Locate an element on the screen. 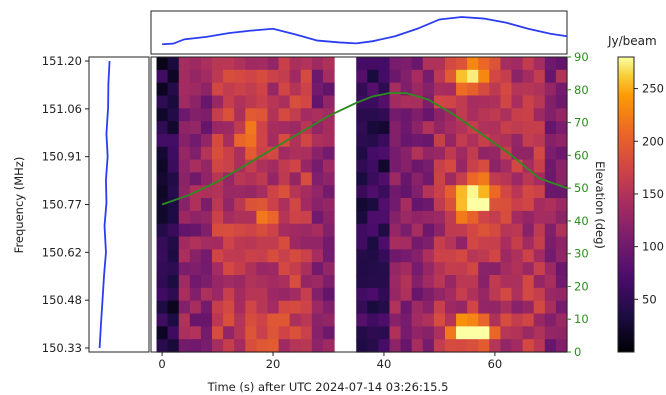 The width and height of the screenshot is (666, 395). x-axis-label: Time (s) after UTC 2024-07-14 03:26:15.5 is located at coordinates (328, 387).